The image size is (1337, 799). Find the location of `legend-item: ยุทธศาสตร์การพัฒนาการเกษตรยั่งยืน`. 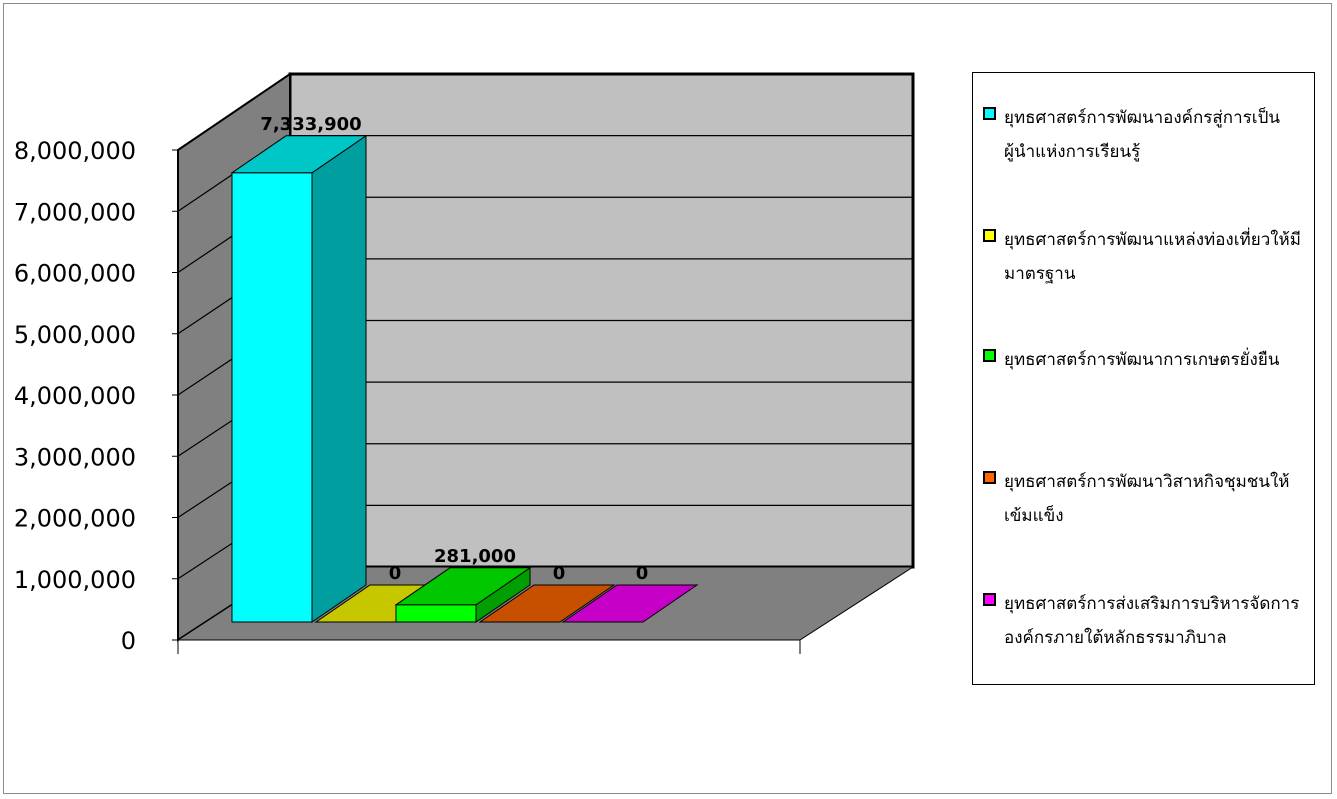

legend-item: ยุทธศาสตร์การพัฒนาการเกษตรยั่งยืน is located at coordinates (1145, 360).